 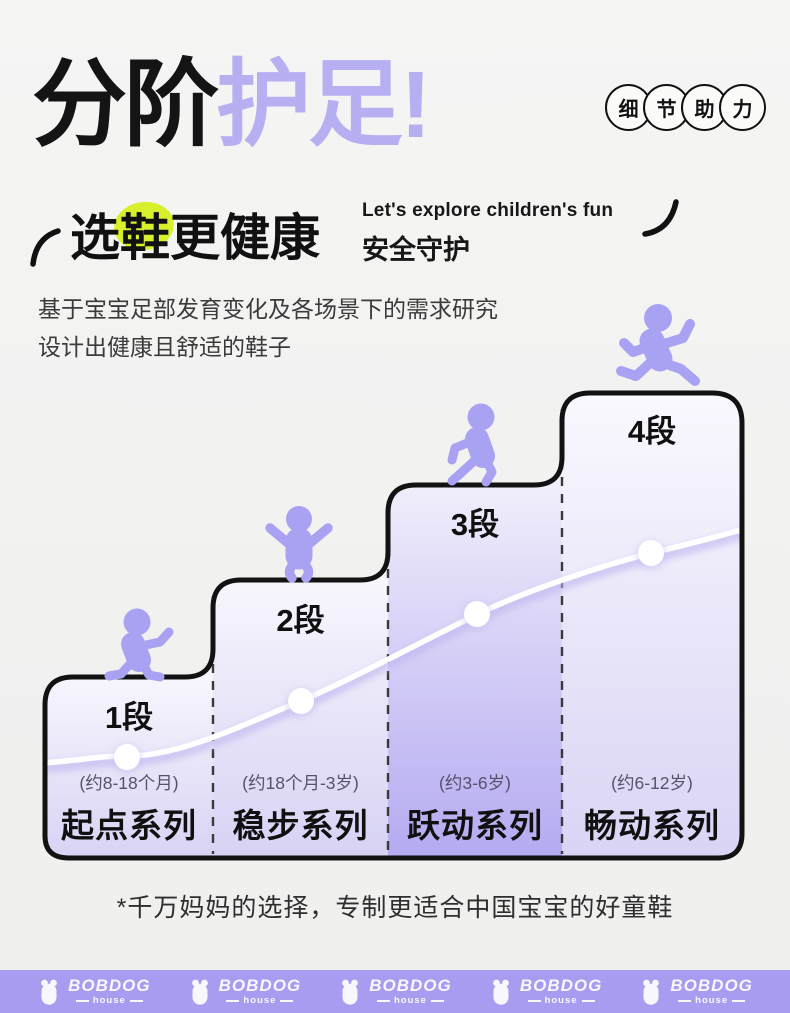 What do you see at coordinates (395, 908) in the screenshot?
I see `footnote: *千万妈妈的选择，专制更适合中国宝宝的好童鞋` at bounding box center [395, 908].